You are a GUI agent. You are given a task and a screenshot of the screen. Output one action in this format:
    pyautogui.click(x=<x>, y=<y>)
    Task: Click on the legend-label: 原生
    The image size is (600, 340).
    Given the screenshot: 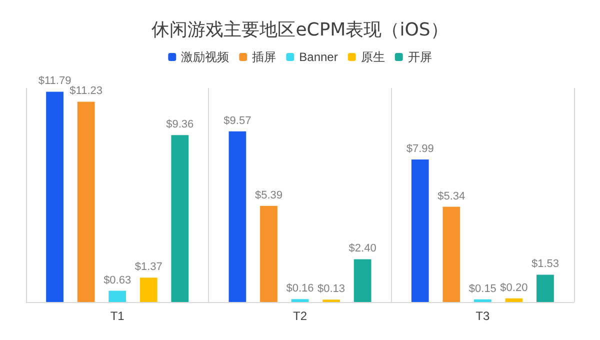 What is the action you would take?
    pyautogui.click(x=372, y=57)
    